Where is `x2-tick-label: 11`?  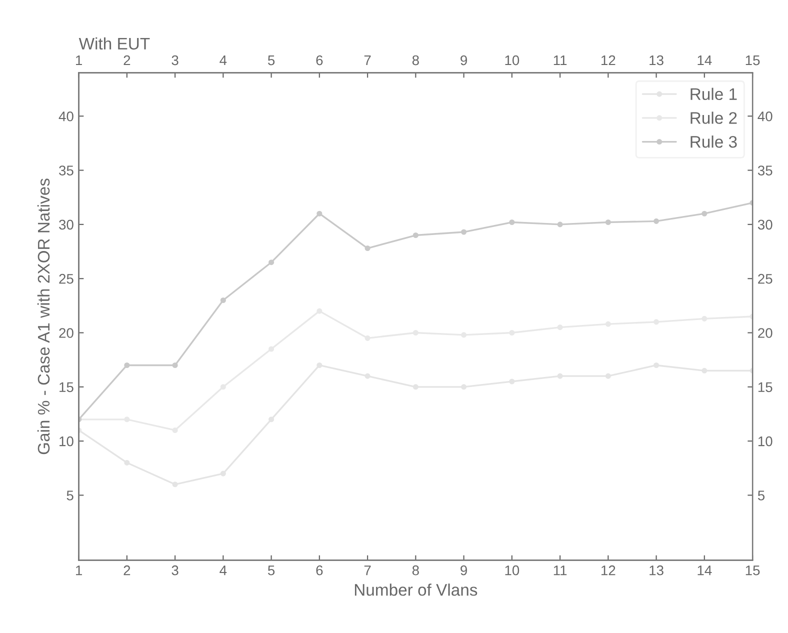 x2-tick-label: 11 is located at coordinates (560, 60).